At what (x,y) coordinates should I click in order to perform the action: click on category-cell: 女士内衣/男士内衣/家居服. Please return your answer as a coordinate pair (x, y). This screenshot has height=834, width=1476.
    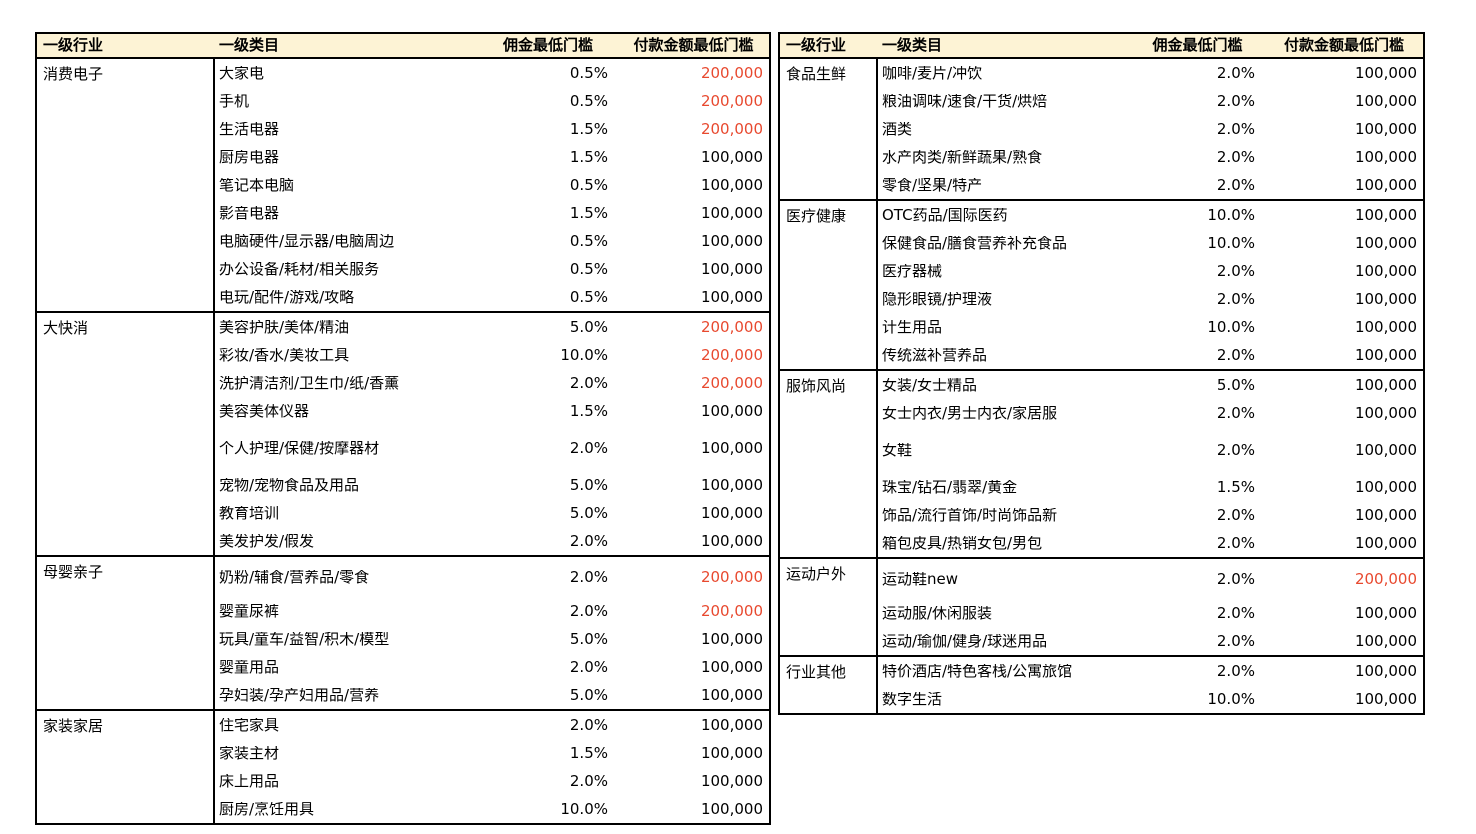
    Looking at the image, I should click on (970, 413).